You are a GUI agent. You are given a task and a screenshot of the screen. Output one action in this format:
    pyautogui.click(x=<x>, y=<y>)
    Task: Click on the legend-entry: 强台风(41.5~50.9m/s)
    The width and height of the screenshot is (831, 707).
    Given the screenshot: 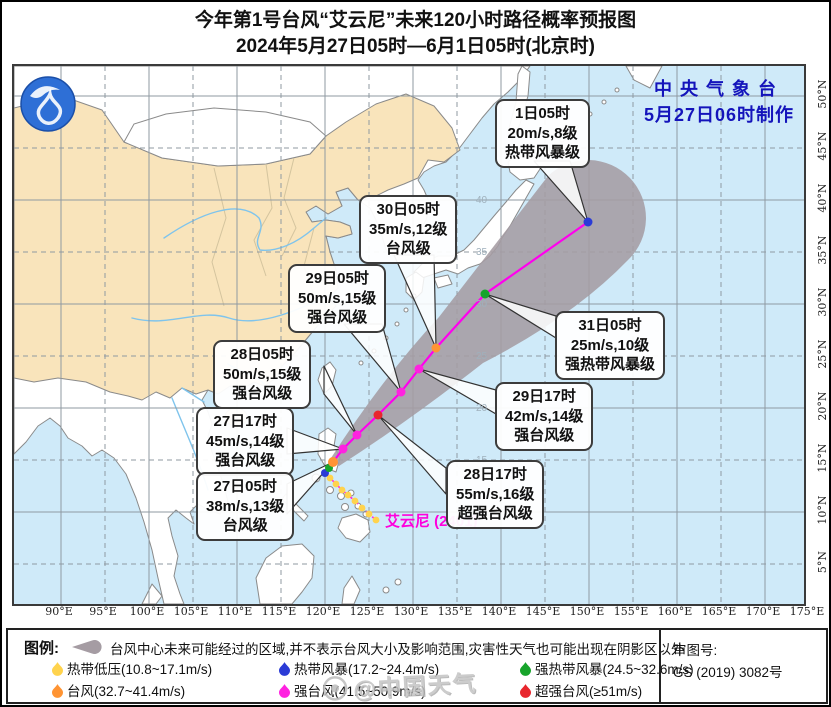 What is the action you would take?
    pyautogui.click(x=352, y=690)
    